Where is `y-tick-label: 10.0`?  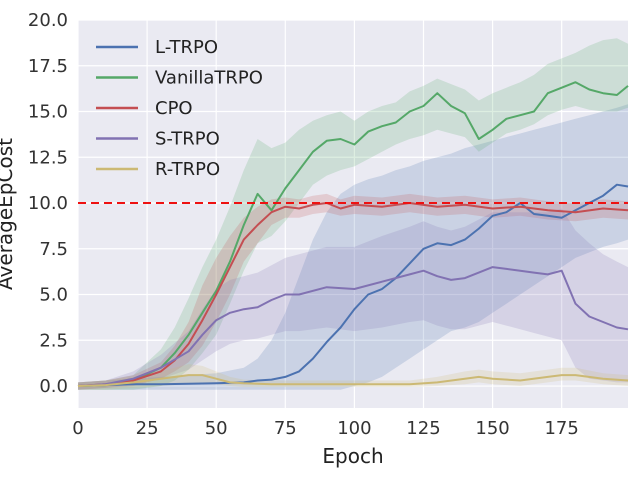 y-tick-label: 10.0 is located at coordinates (48, 203).